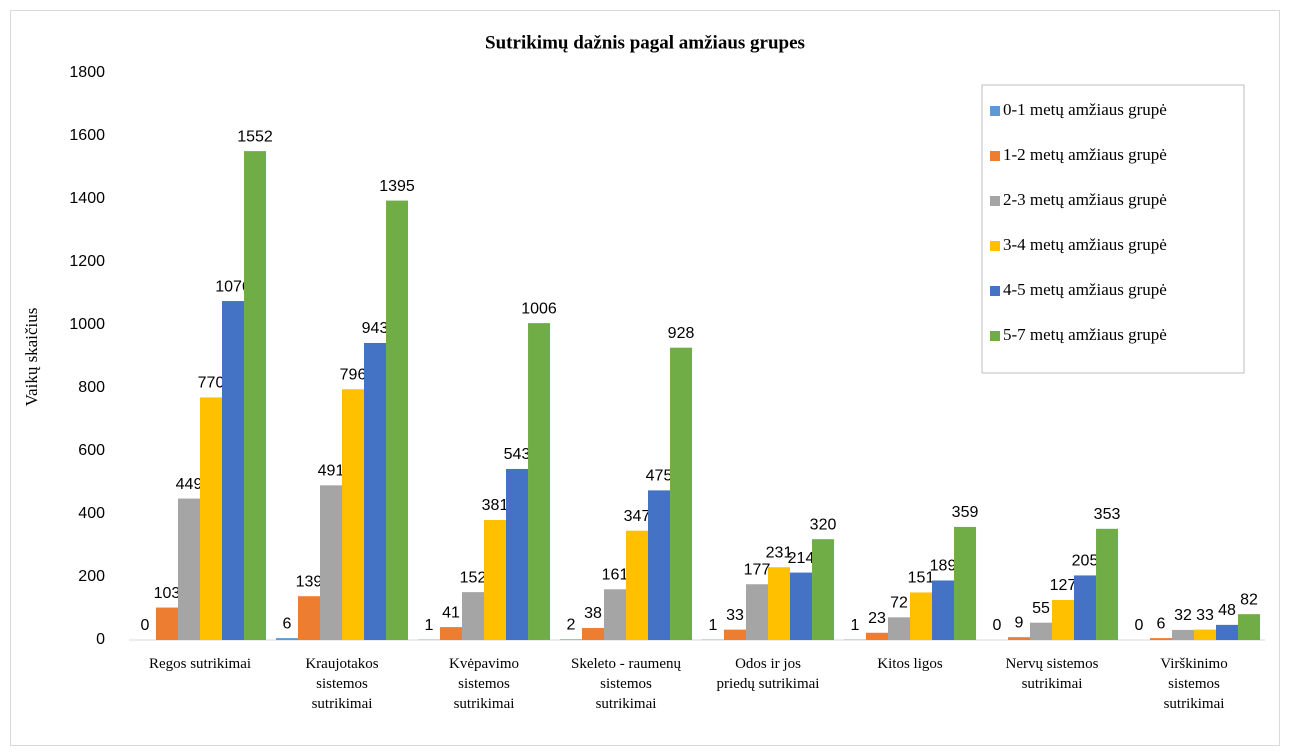 The image size is (1290, 756). I want to click on data-label: 449, so click(189, 484).